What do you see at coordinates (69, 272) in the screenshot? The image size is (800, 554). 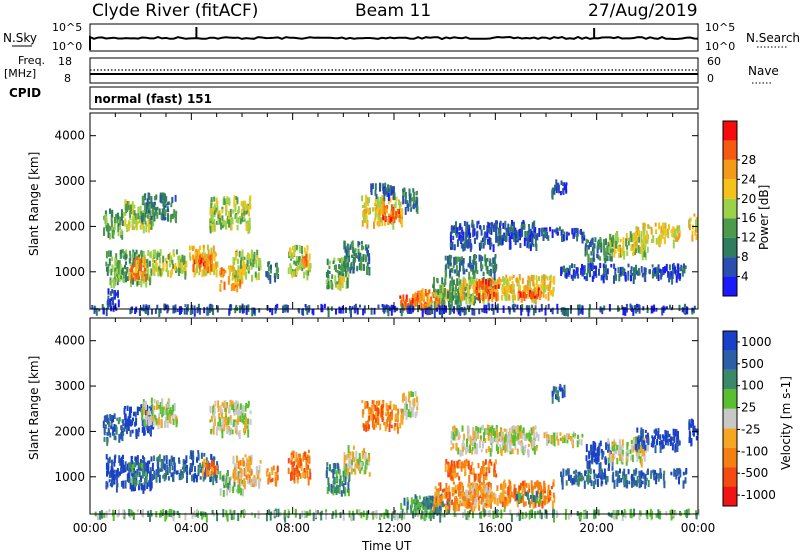 I see `ytick-label: 1000` at bounding box center [69, 272].